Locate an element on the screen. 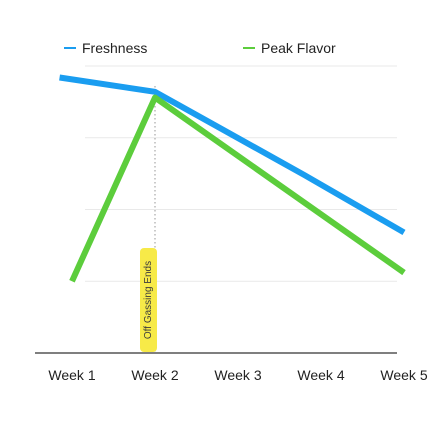 The image size is (438, 438). annotation: Off Gassing Ends is located at coordinates (148, 300).